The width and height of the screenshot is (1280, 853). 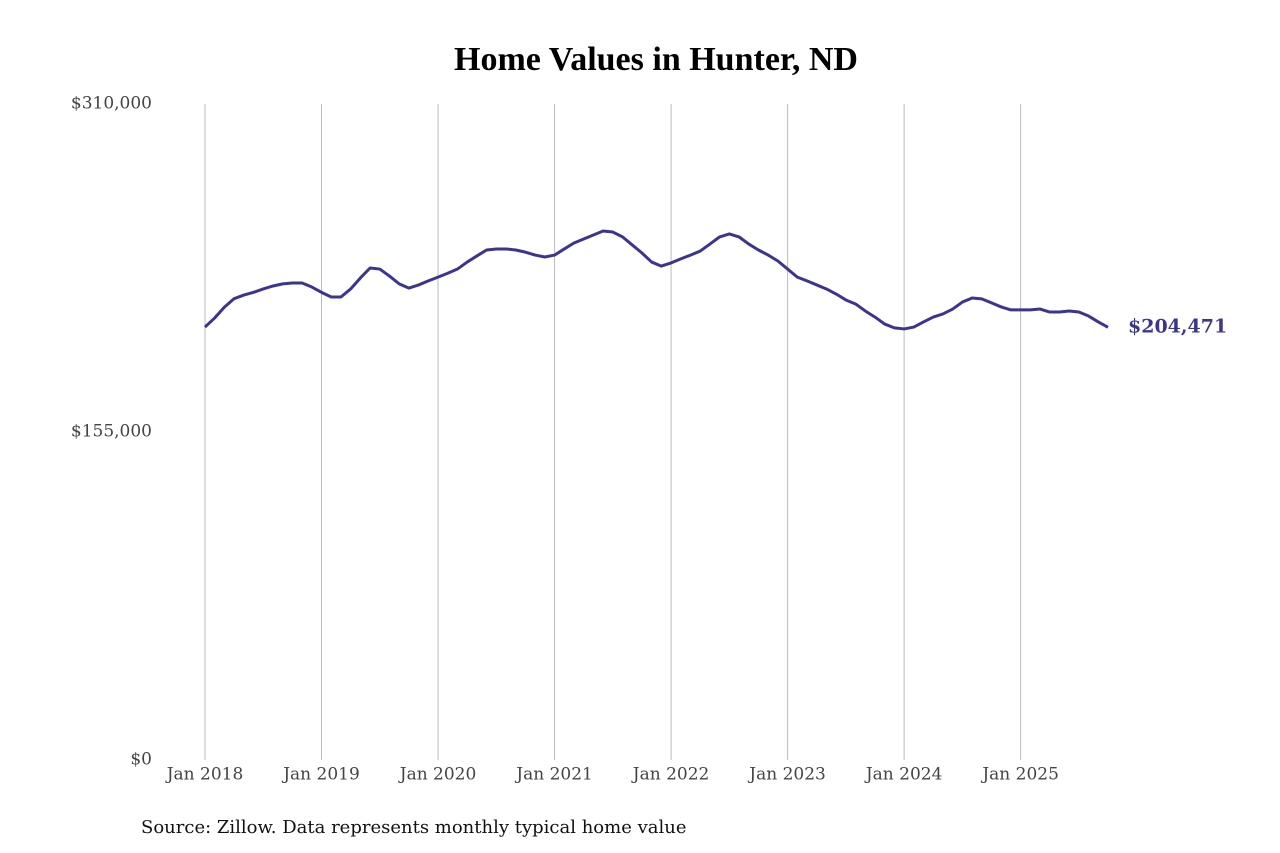 I want to click on chart-title: Home Values in Hunter, ND, so click(x=656, y=59).